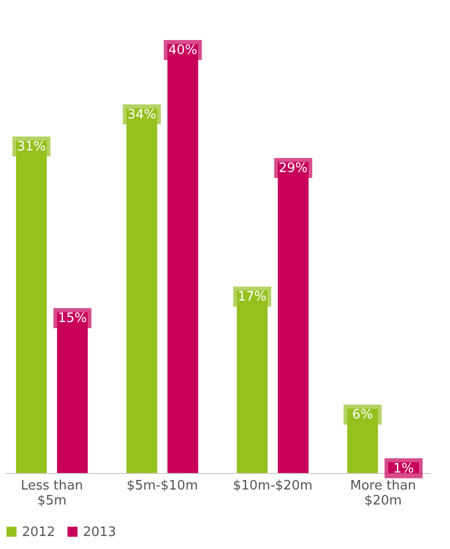  I want to click on data-label: 6%, so click(362, 415).